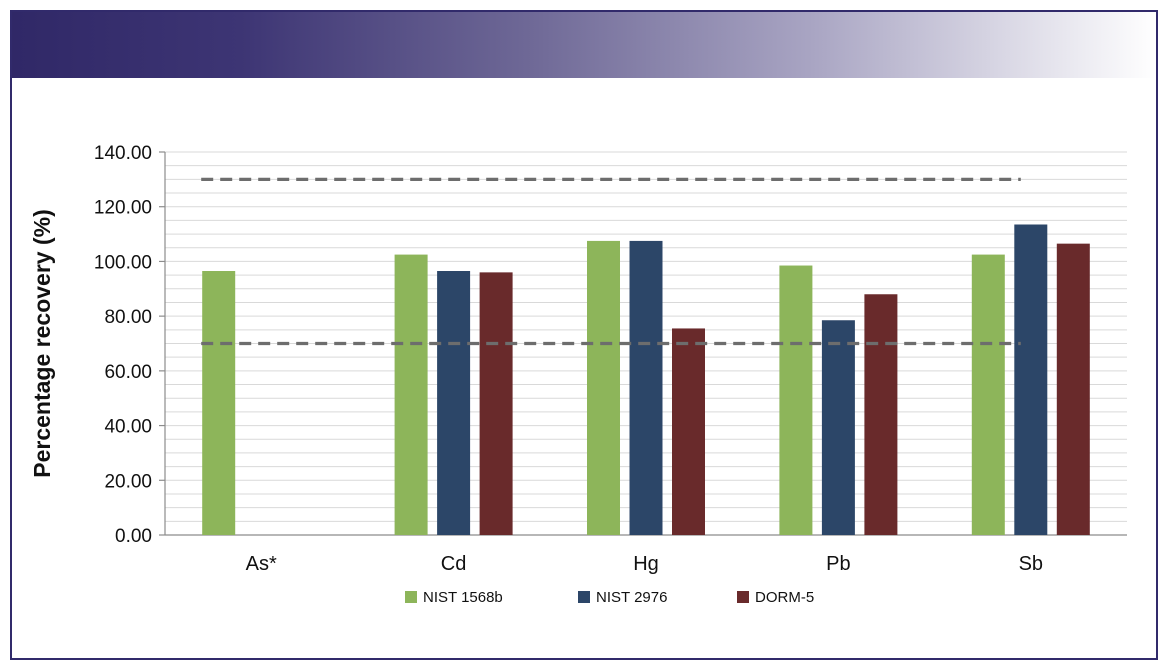 This screenshot has height=668, width=1172. I want to click on x-tick-label: Sb, so click(1031, 564).